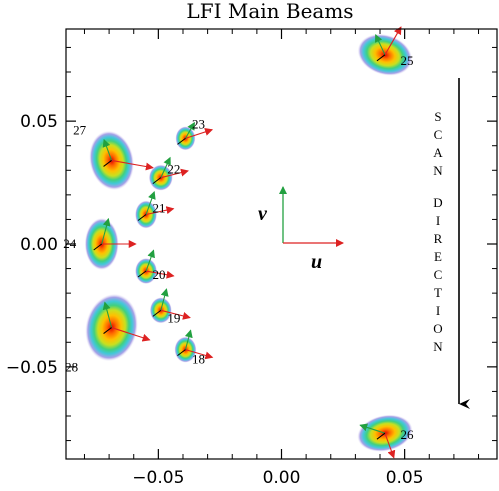  What do you see at coordinates (282, 478) in the screenshot?
I see `x-tick-label: 0.00` at bounding box center [282, 478].